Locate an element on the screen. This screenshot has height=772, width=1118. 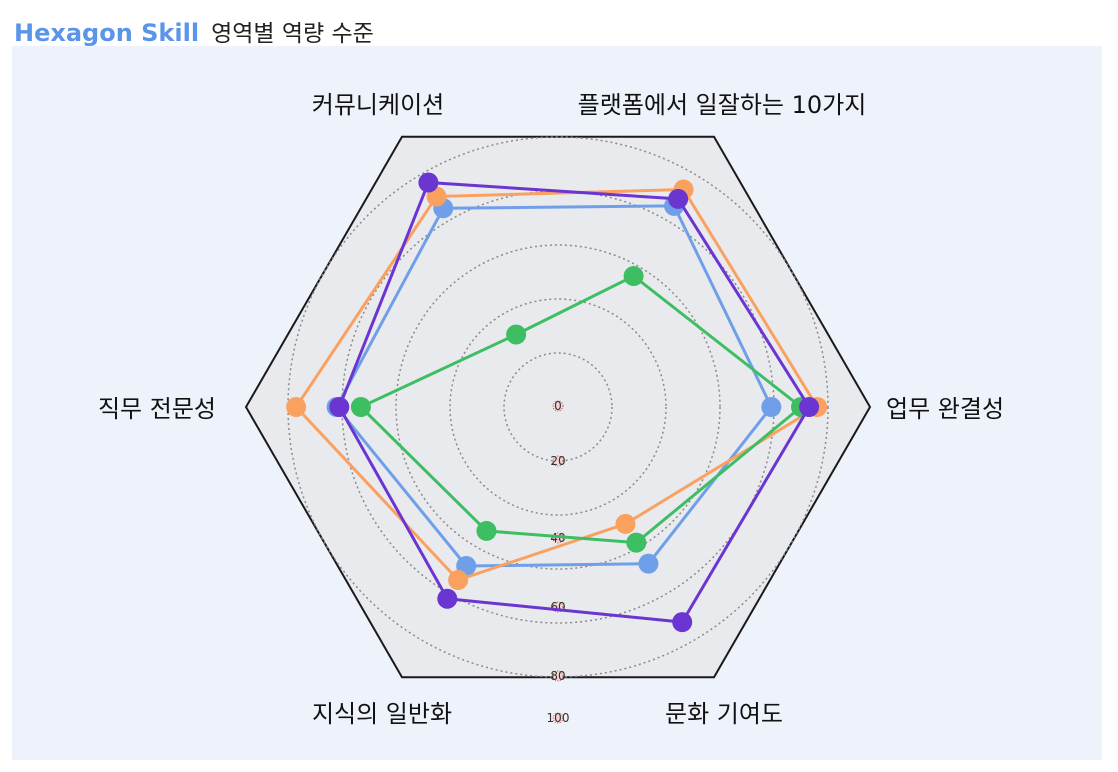
axis-label: 문화 기여도 is located at coordinates (724, 714).